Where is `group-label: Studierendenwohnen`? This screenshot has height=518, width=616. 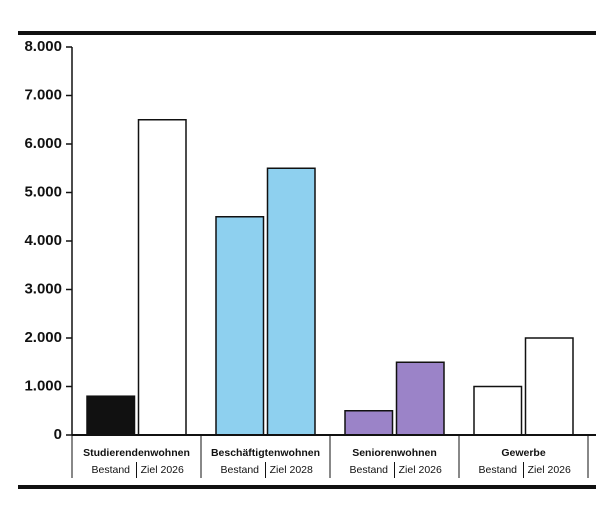
group-label: Studierendenwohnen is located at coordinates (136, 453).